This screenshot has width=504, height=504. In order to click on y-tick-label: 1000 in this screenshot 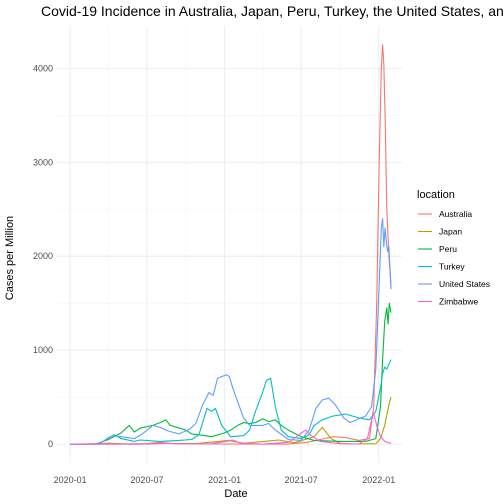, I will do `click(43, 350)`.